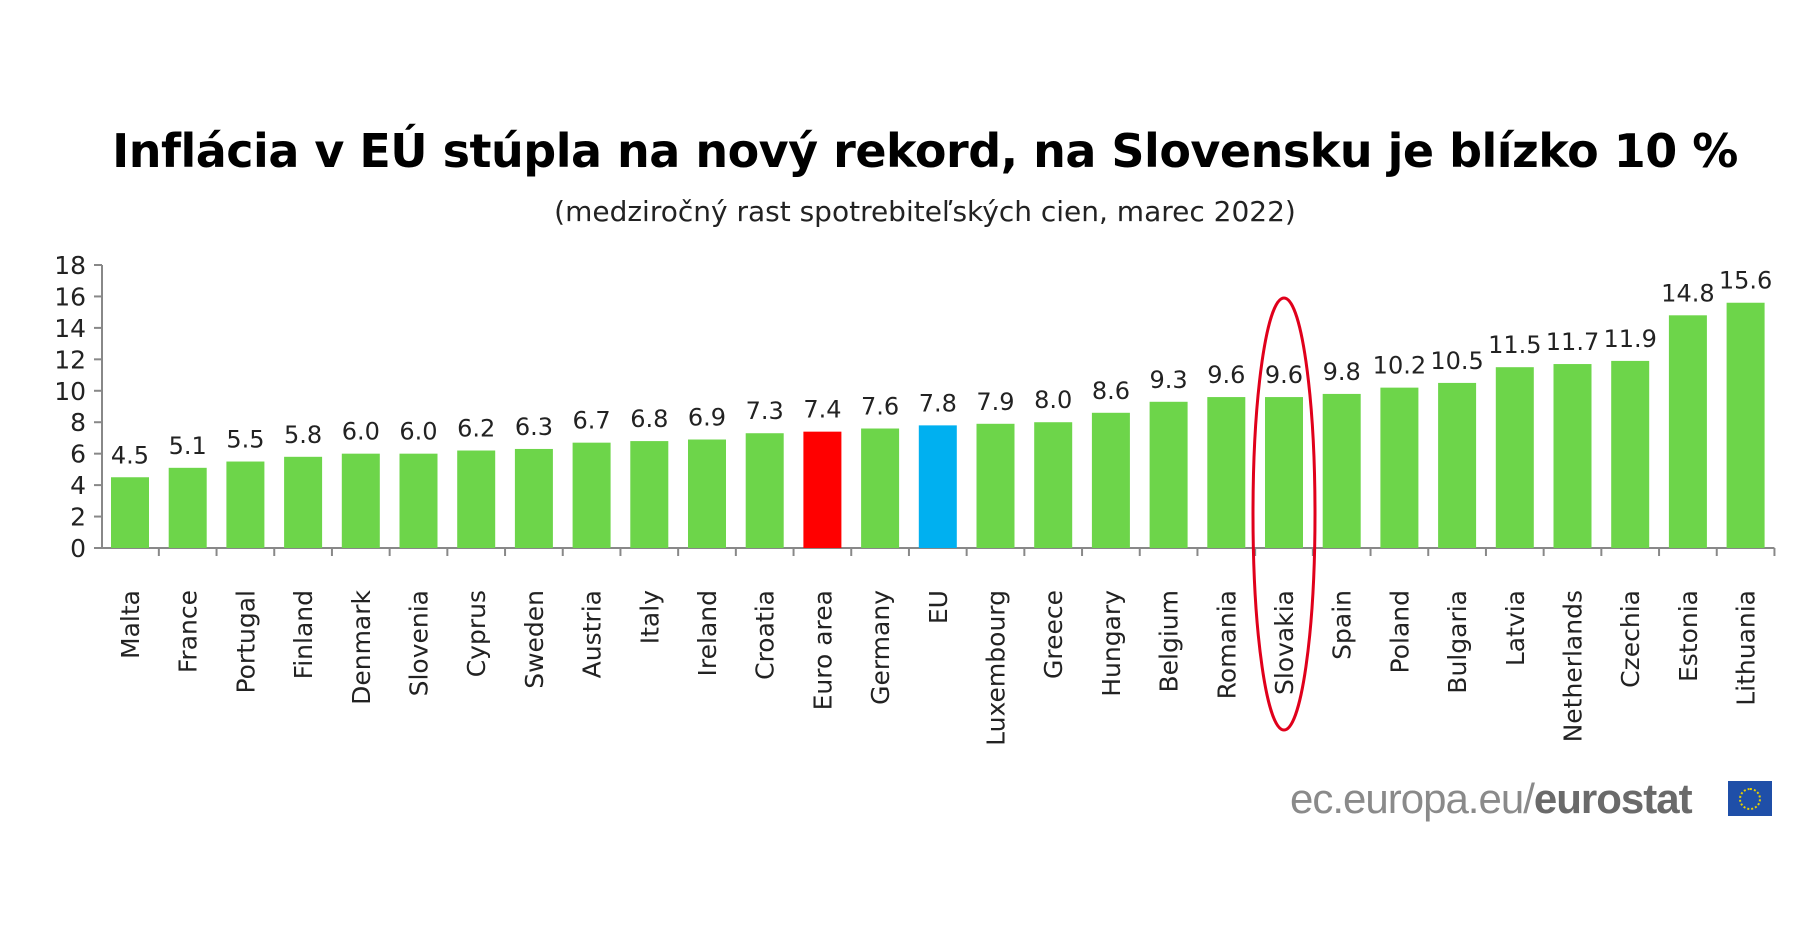 This screenshot has width=1800, height=950. Describe the element at coordinates (880, 647) in the screenshot. I see `category-label: Germany` at that location.